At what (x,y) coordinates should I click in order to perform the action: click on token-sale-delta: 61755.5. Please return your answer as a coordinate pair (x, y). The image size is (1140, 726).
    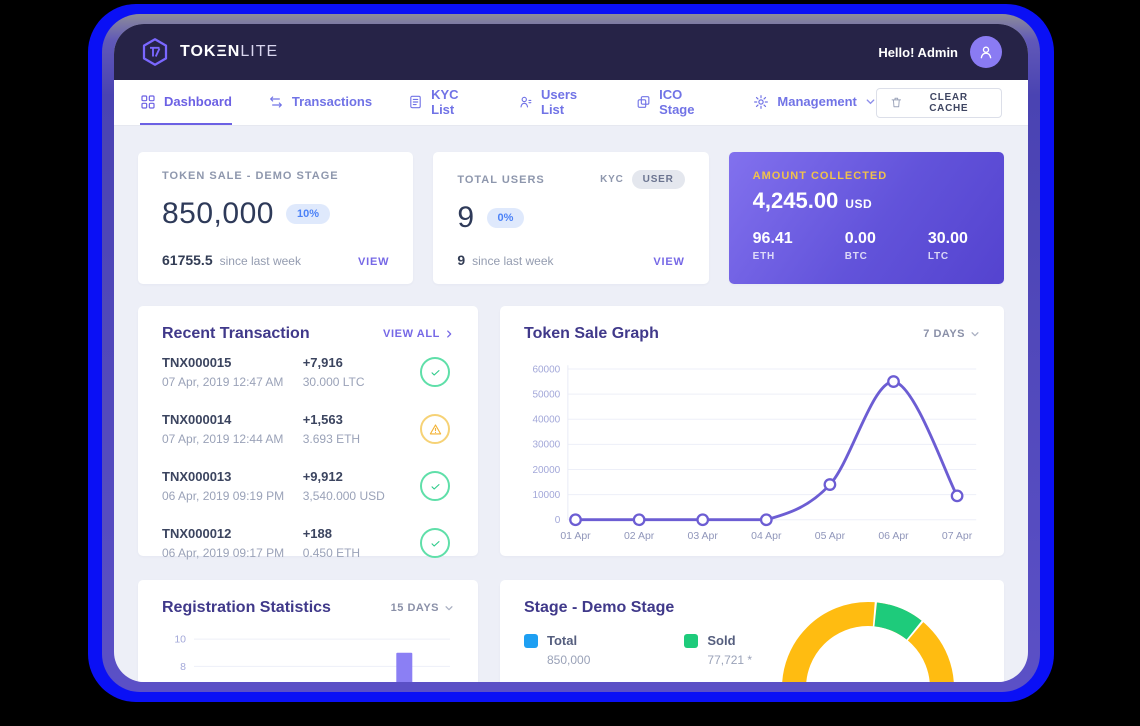
    Looking at the image, I should click on (187, 260).